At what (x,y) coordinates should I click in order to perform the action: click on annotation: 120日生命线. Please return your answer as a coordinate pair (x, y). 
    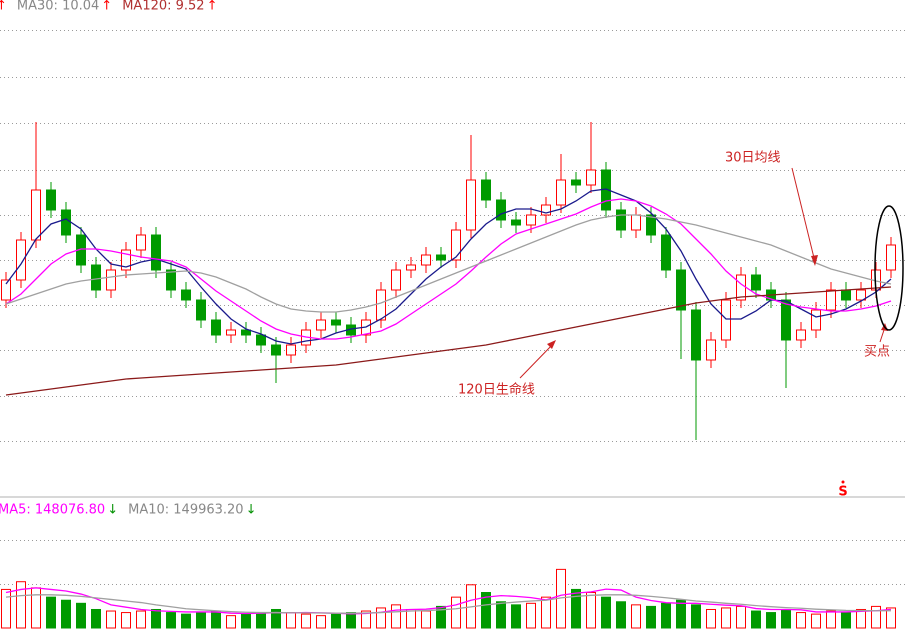
    Looking at the image, I should click on (496, 390).